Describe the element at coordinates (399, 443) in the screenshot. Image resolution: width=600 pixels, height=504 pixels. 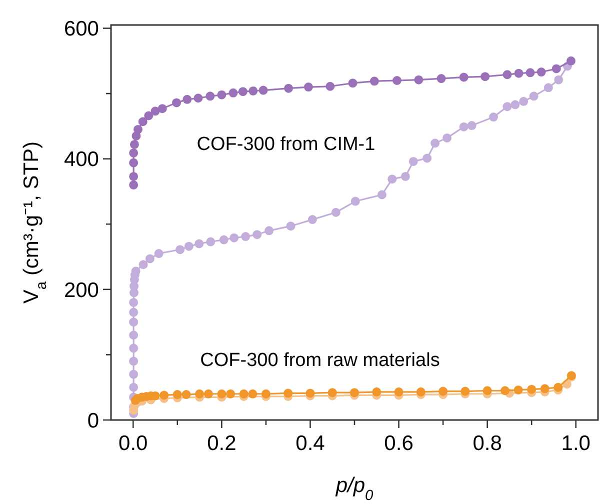
I see `x-tick-label: 0.6` at that location.